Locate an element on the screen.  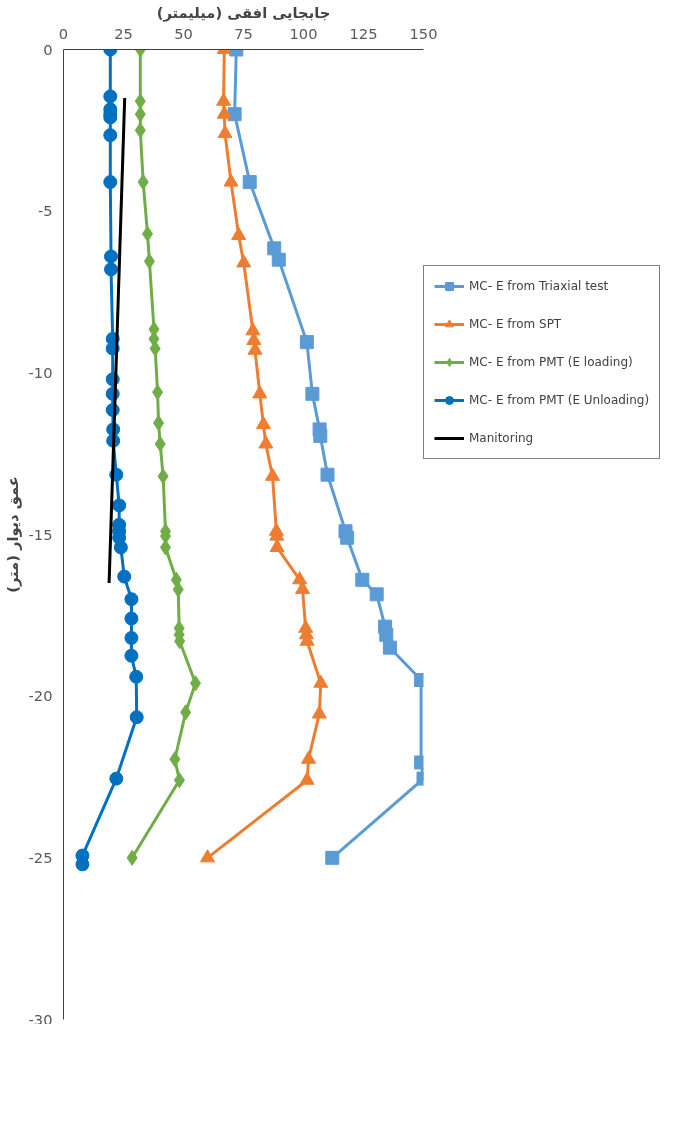
legend-label: Manitoring is located at coordinates (501, 438).